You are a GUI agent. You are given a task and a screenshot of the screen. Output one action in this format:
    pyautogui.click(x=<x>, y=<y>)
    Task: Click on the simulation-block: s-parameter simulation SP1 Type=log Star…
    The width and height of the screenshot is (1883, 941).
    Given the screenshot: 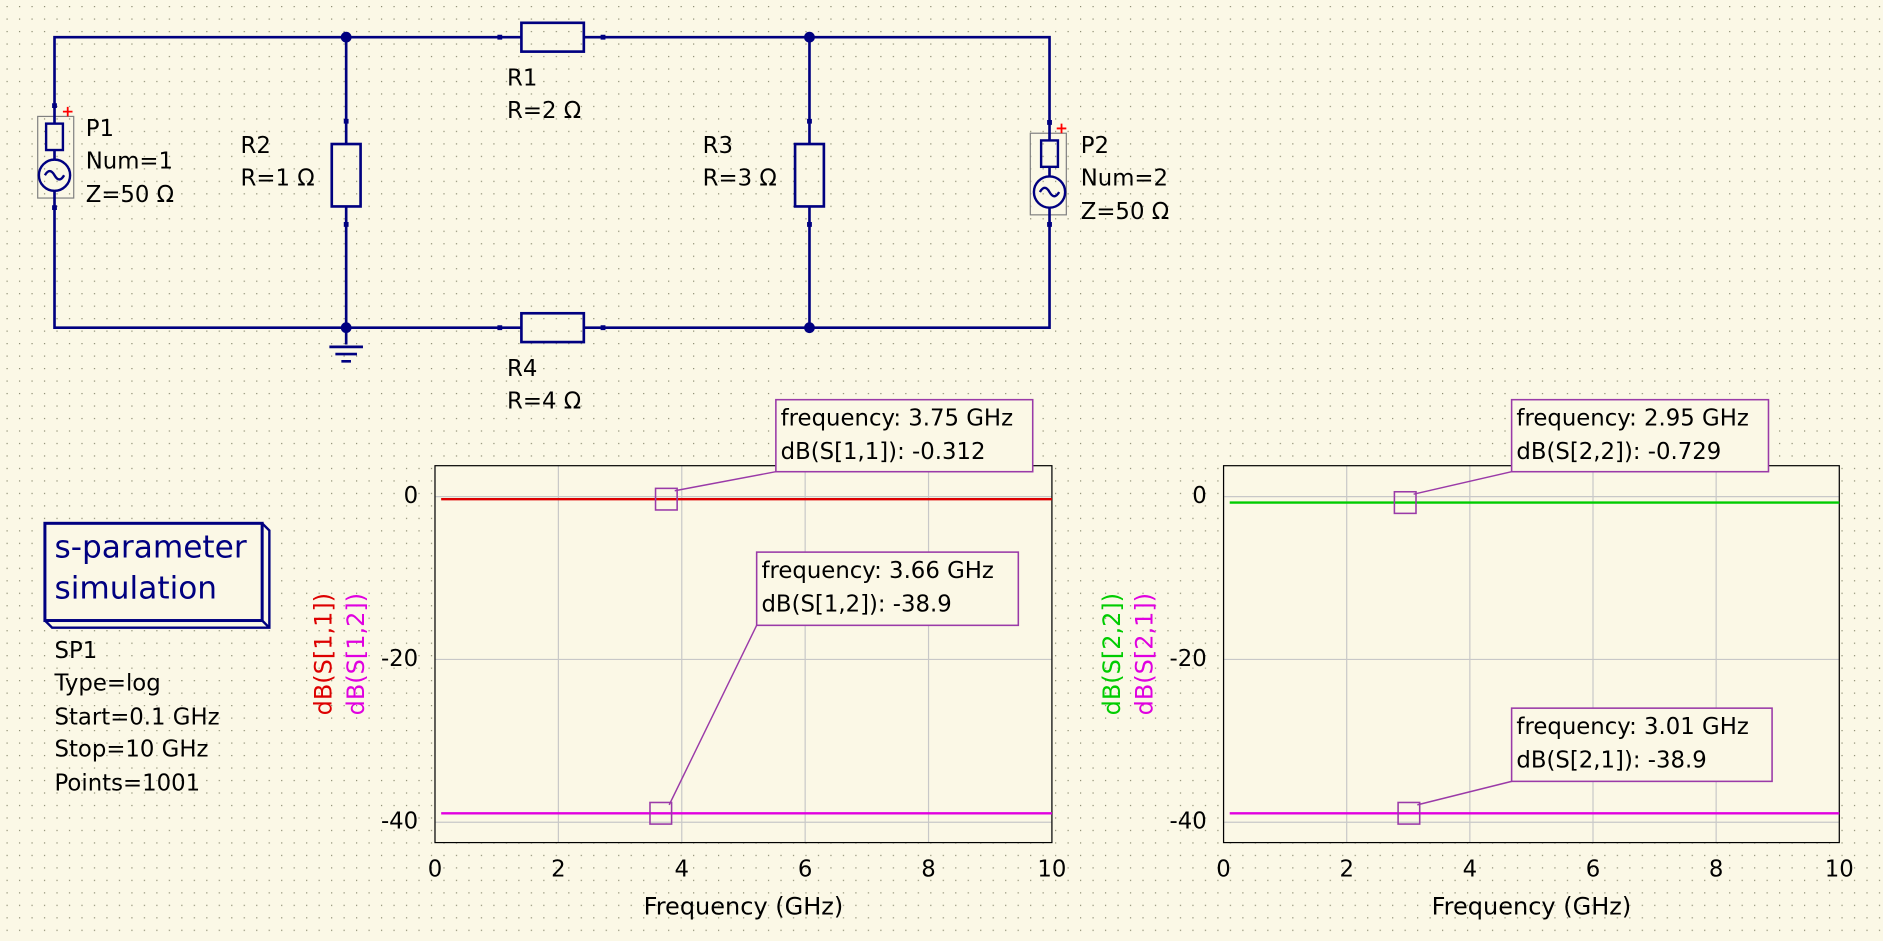 What is the action you would take?
    pyautogui.click(x=157, y=658)
    